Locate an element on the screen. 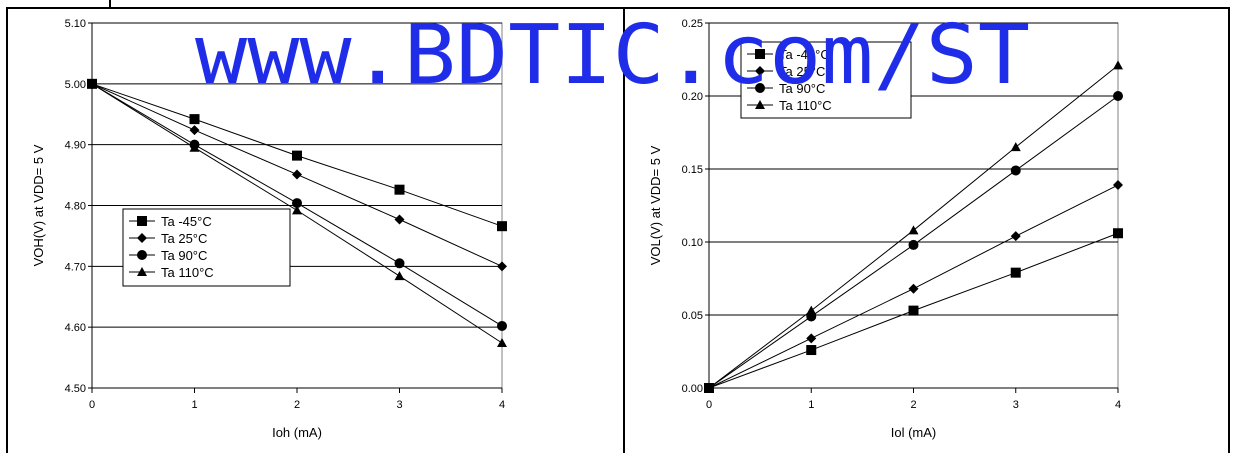  y-axis-title: VOH(V) at VDD= 5 V is located at coordinates (38, 205).